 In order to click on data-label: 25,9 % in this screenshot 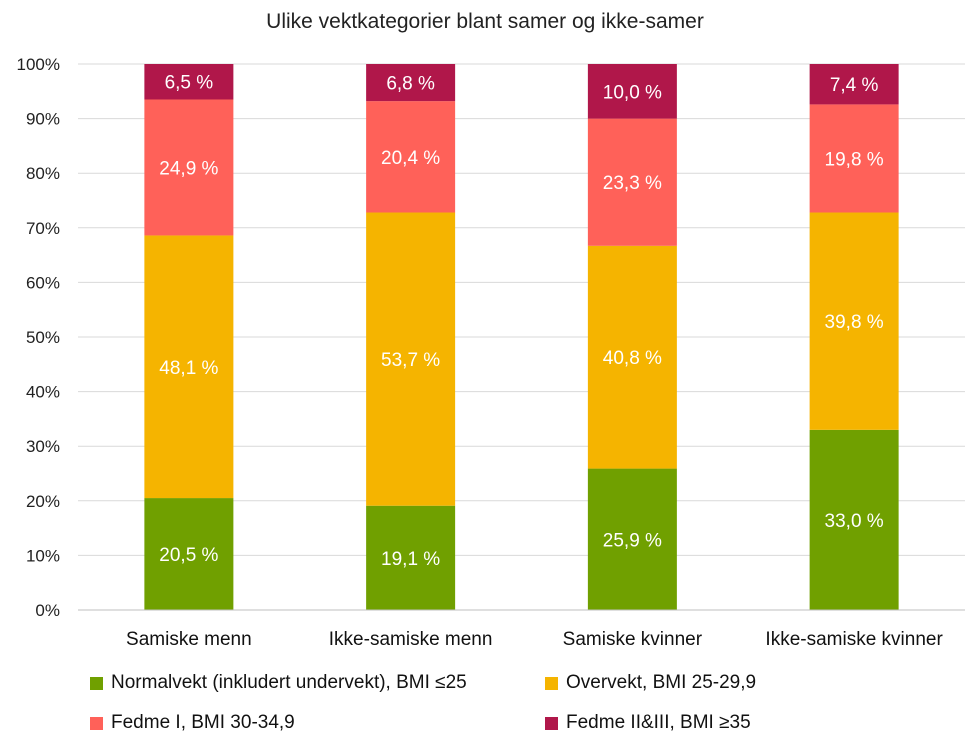, I will do `click(632, 540)`.